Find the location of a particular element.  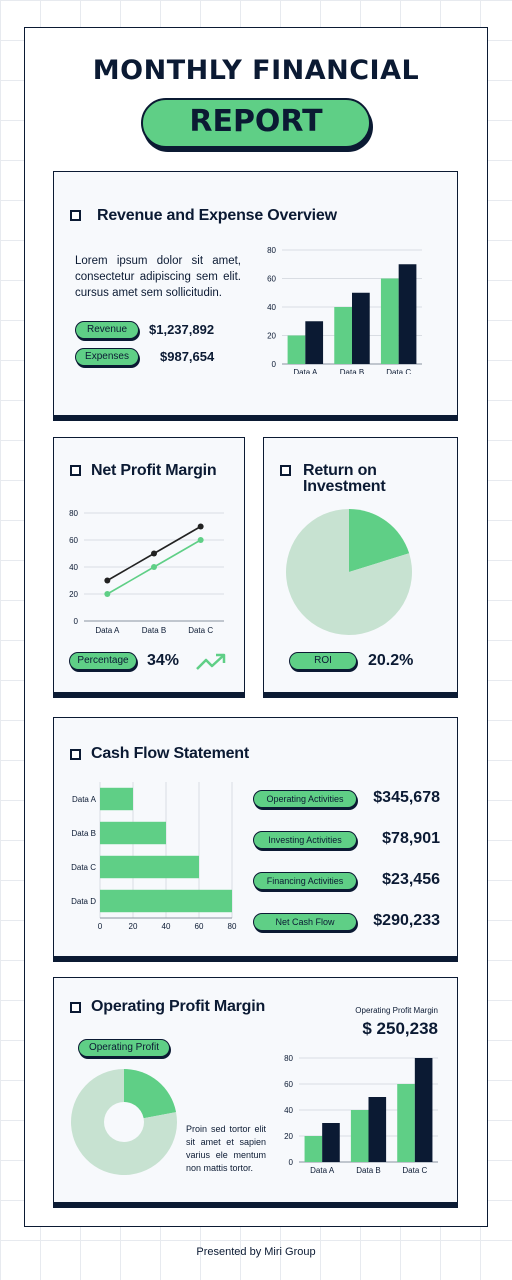

card-title-line2: Investment is located at coordinates (344, 486).